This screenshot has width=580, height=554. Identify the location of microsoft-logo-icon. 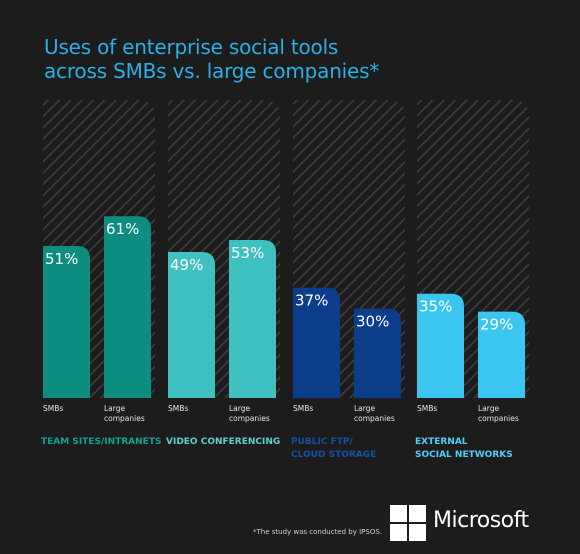
(408, 523).